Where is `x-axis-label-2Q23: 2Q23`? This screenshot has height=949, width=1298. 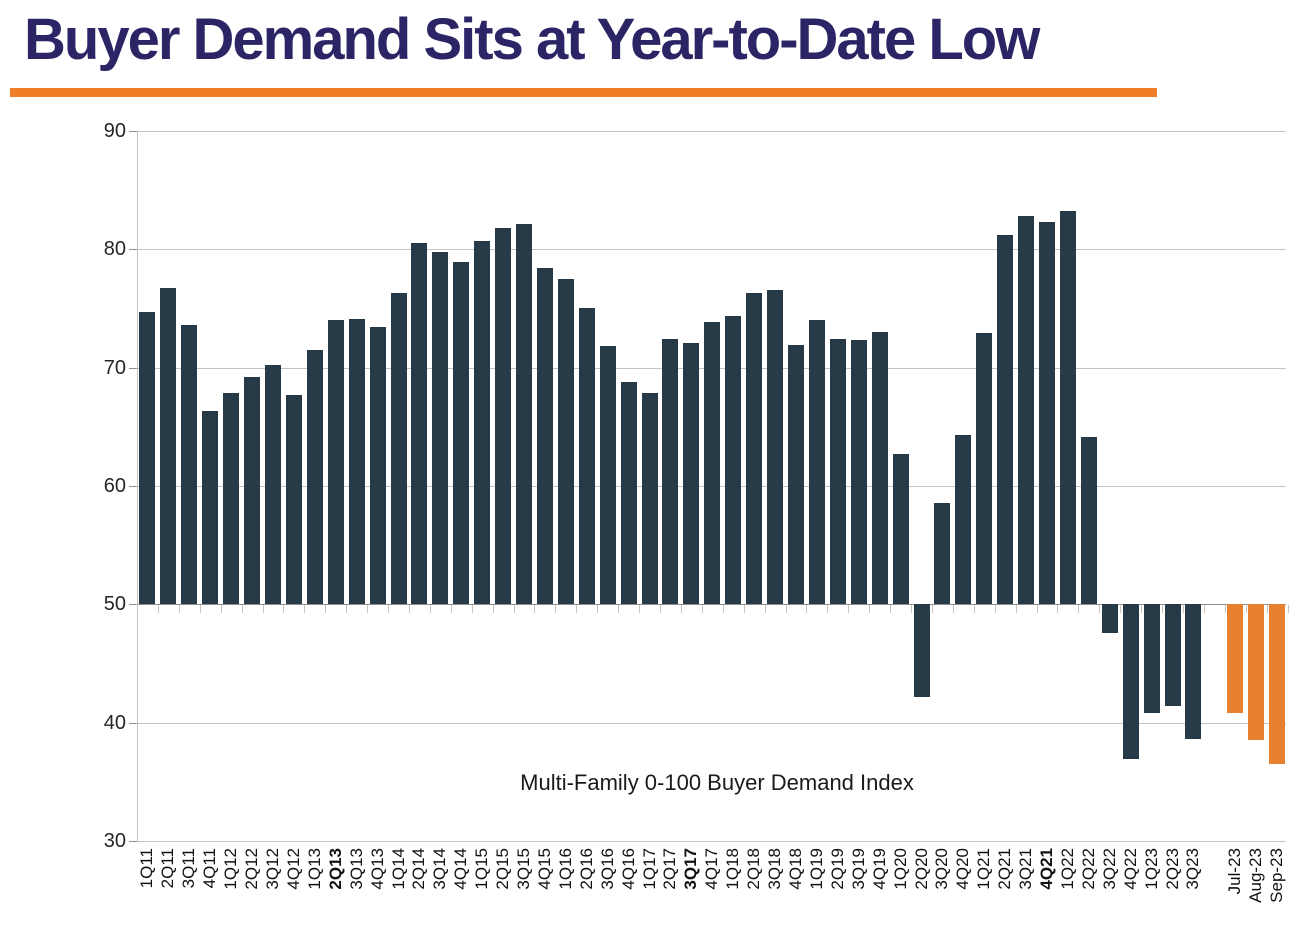 x-axis-label-2Q23: 2Q23 is located at coordinates (1172, 869).